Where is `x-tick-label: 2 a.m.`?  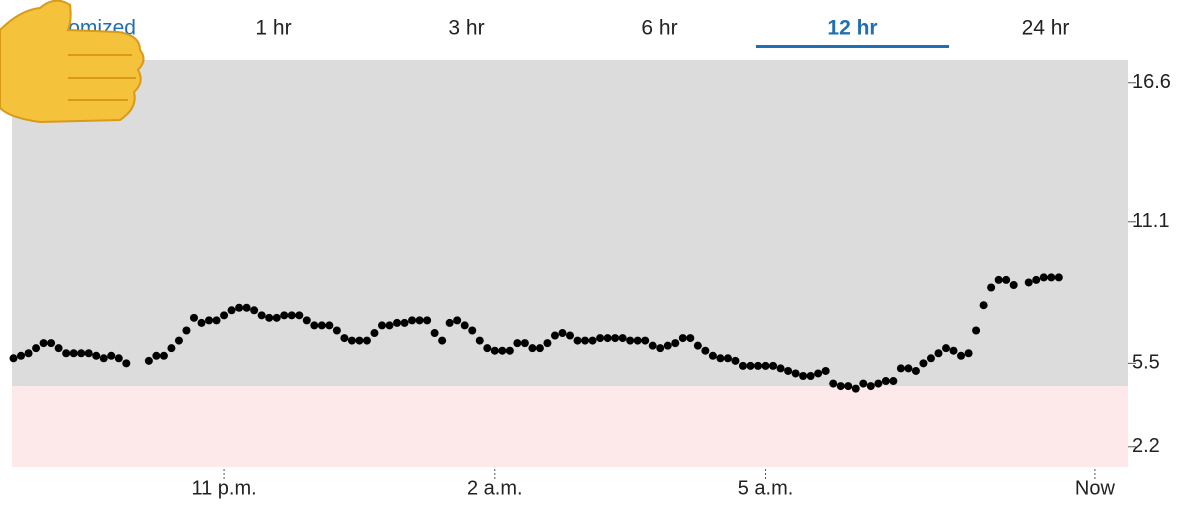
x-tick-label: 2 a.m. is located at coordinates (495, 488).